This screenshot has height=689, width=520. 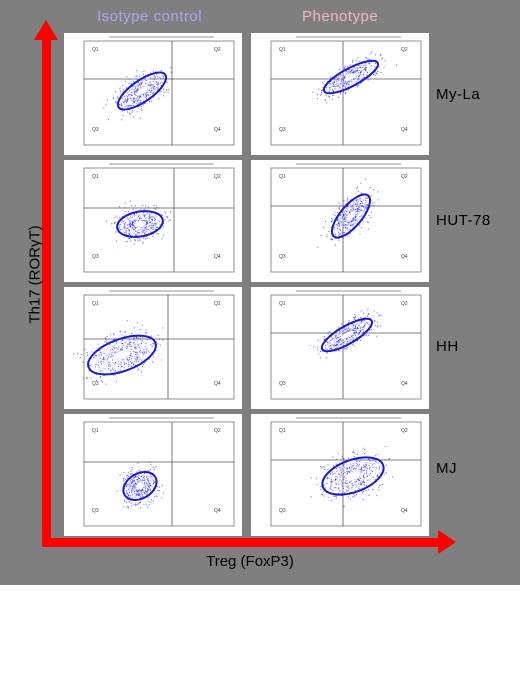 I want to click on plot-hut78-phenotype: Q1 Q2 Q3 Q4, so click(x=340, y=221).